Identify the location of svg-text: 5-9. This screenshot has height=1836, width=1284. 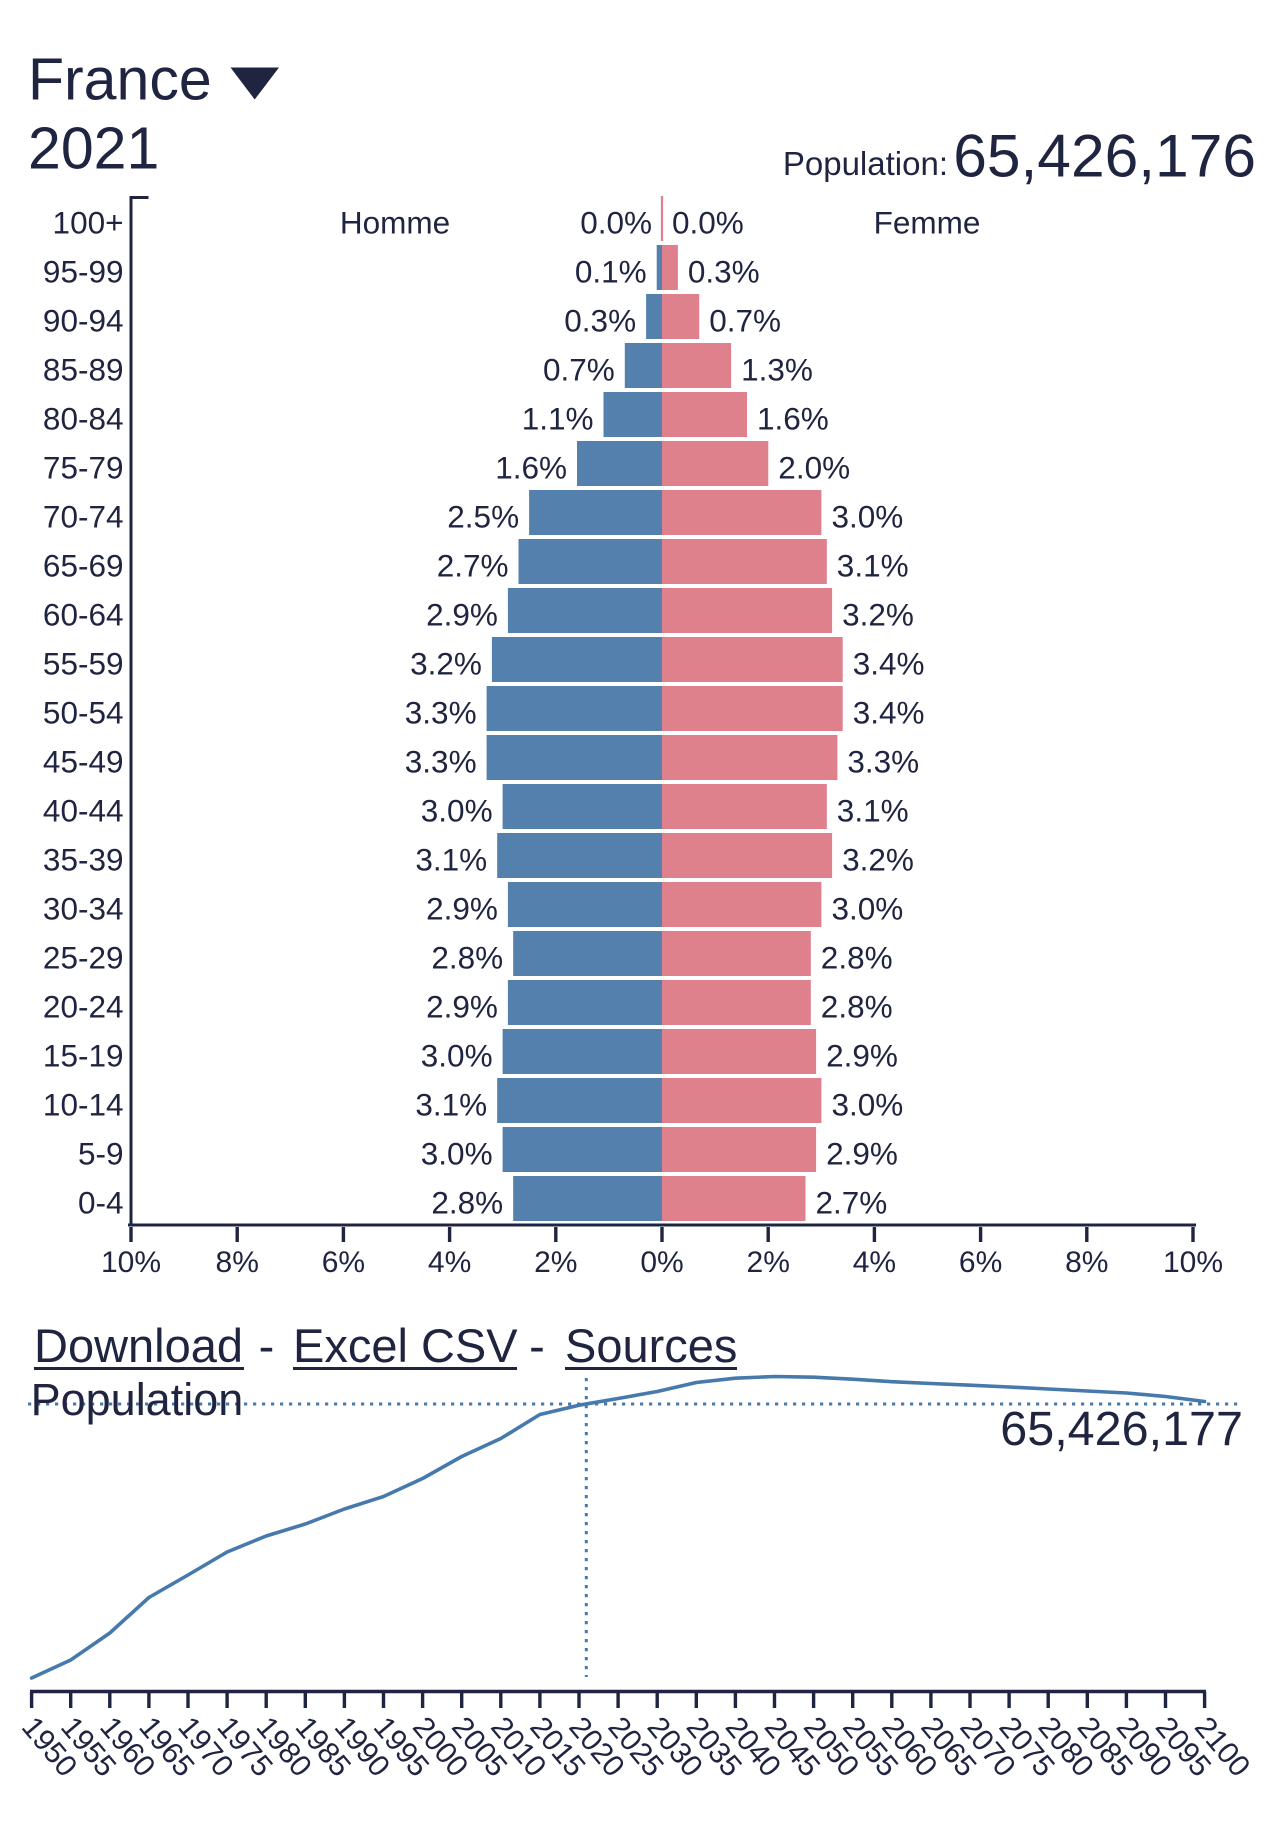
(101, 1153).